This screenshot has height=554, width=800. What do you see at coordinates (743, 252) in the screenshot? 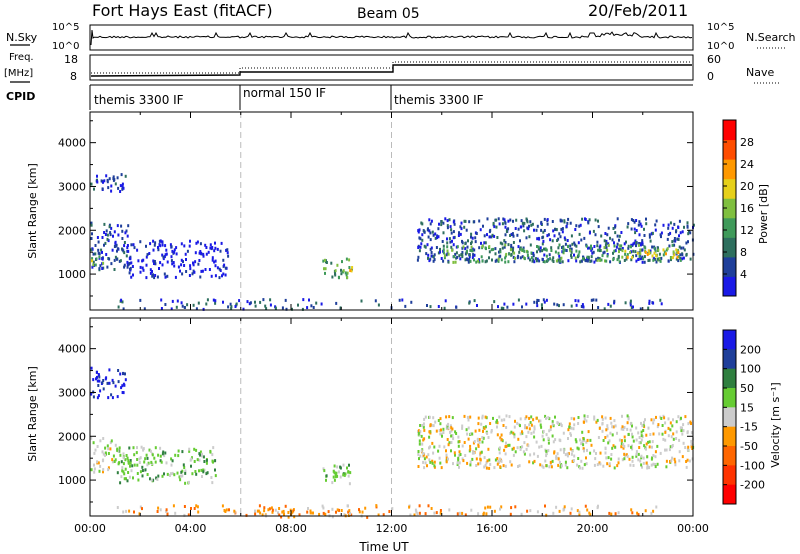
I see `colorbar-tick-label: 8` at bounding box center [743, 252].